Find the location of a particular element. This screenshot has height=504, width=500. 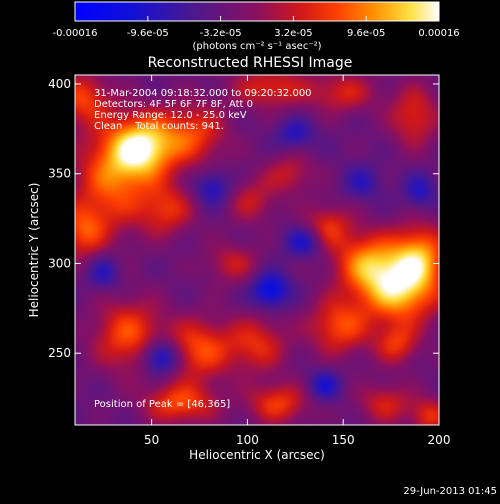

x-tick-label: 50 is located at coordinates (151, 440).